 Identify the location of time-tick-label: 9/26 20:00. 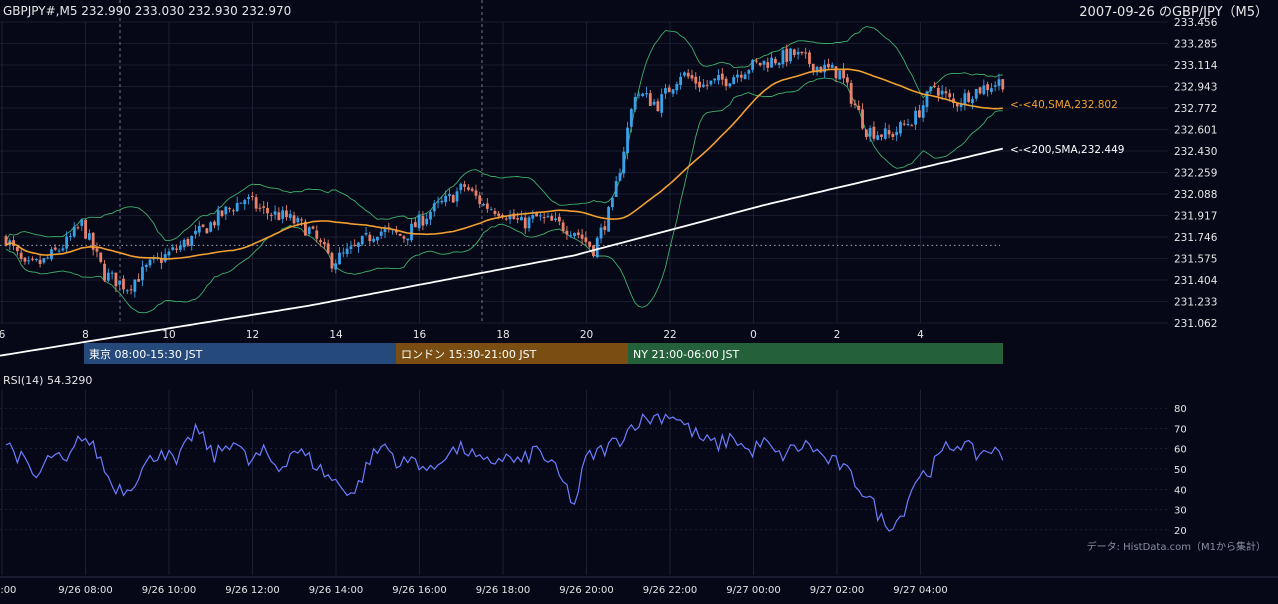
(586, 590).